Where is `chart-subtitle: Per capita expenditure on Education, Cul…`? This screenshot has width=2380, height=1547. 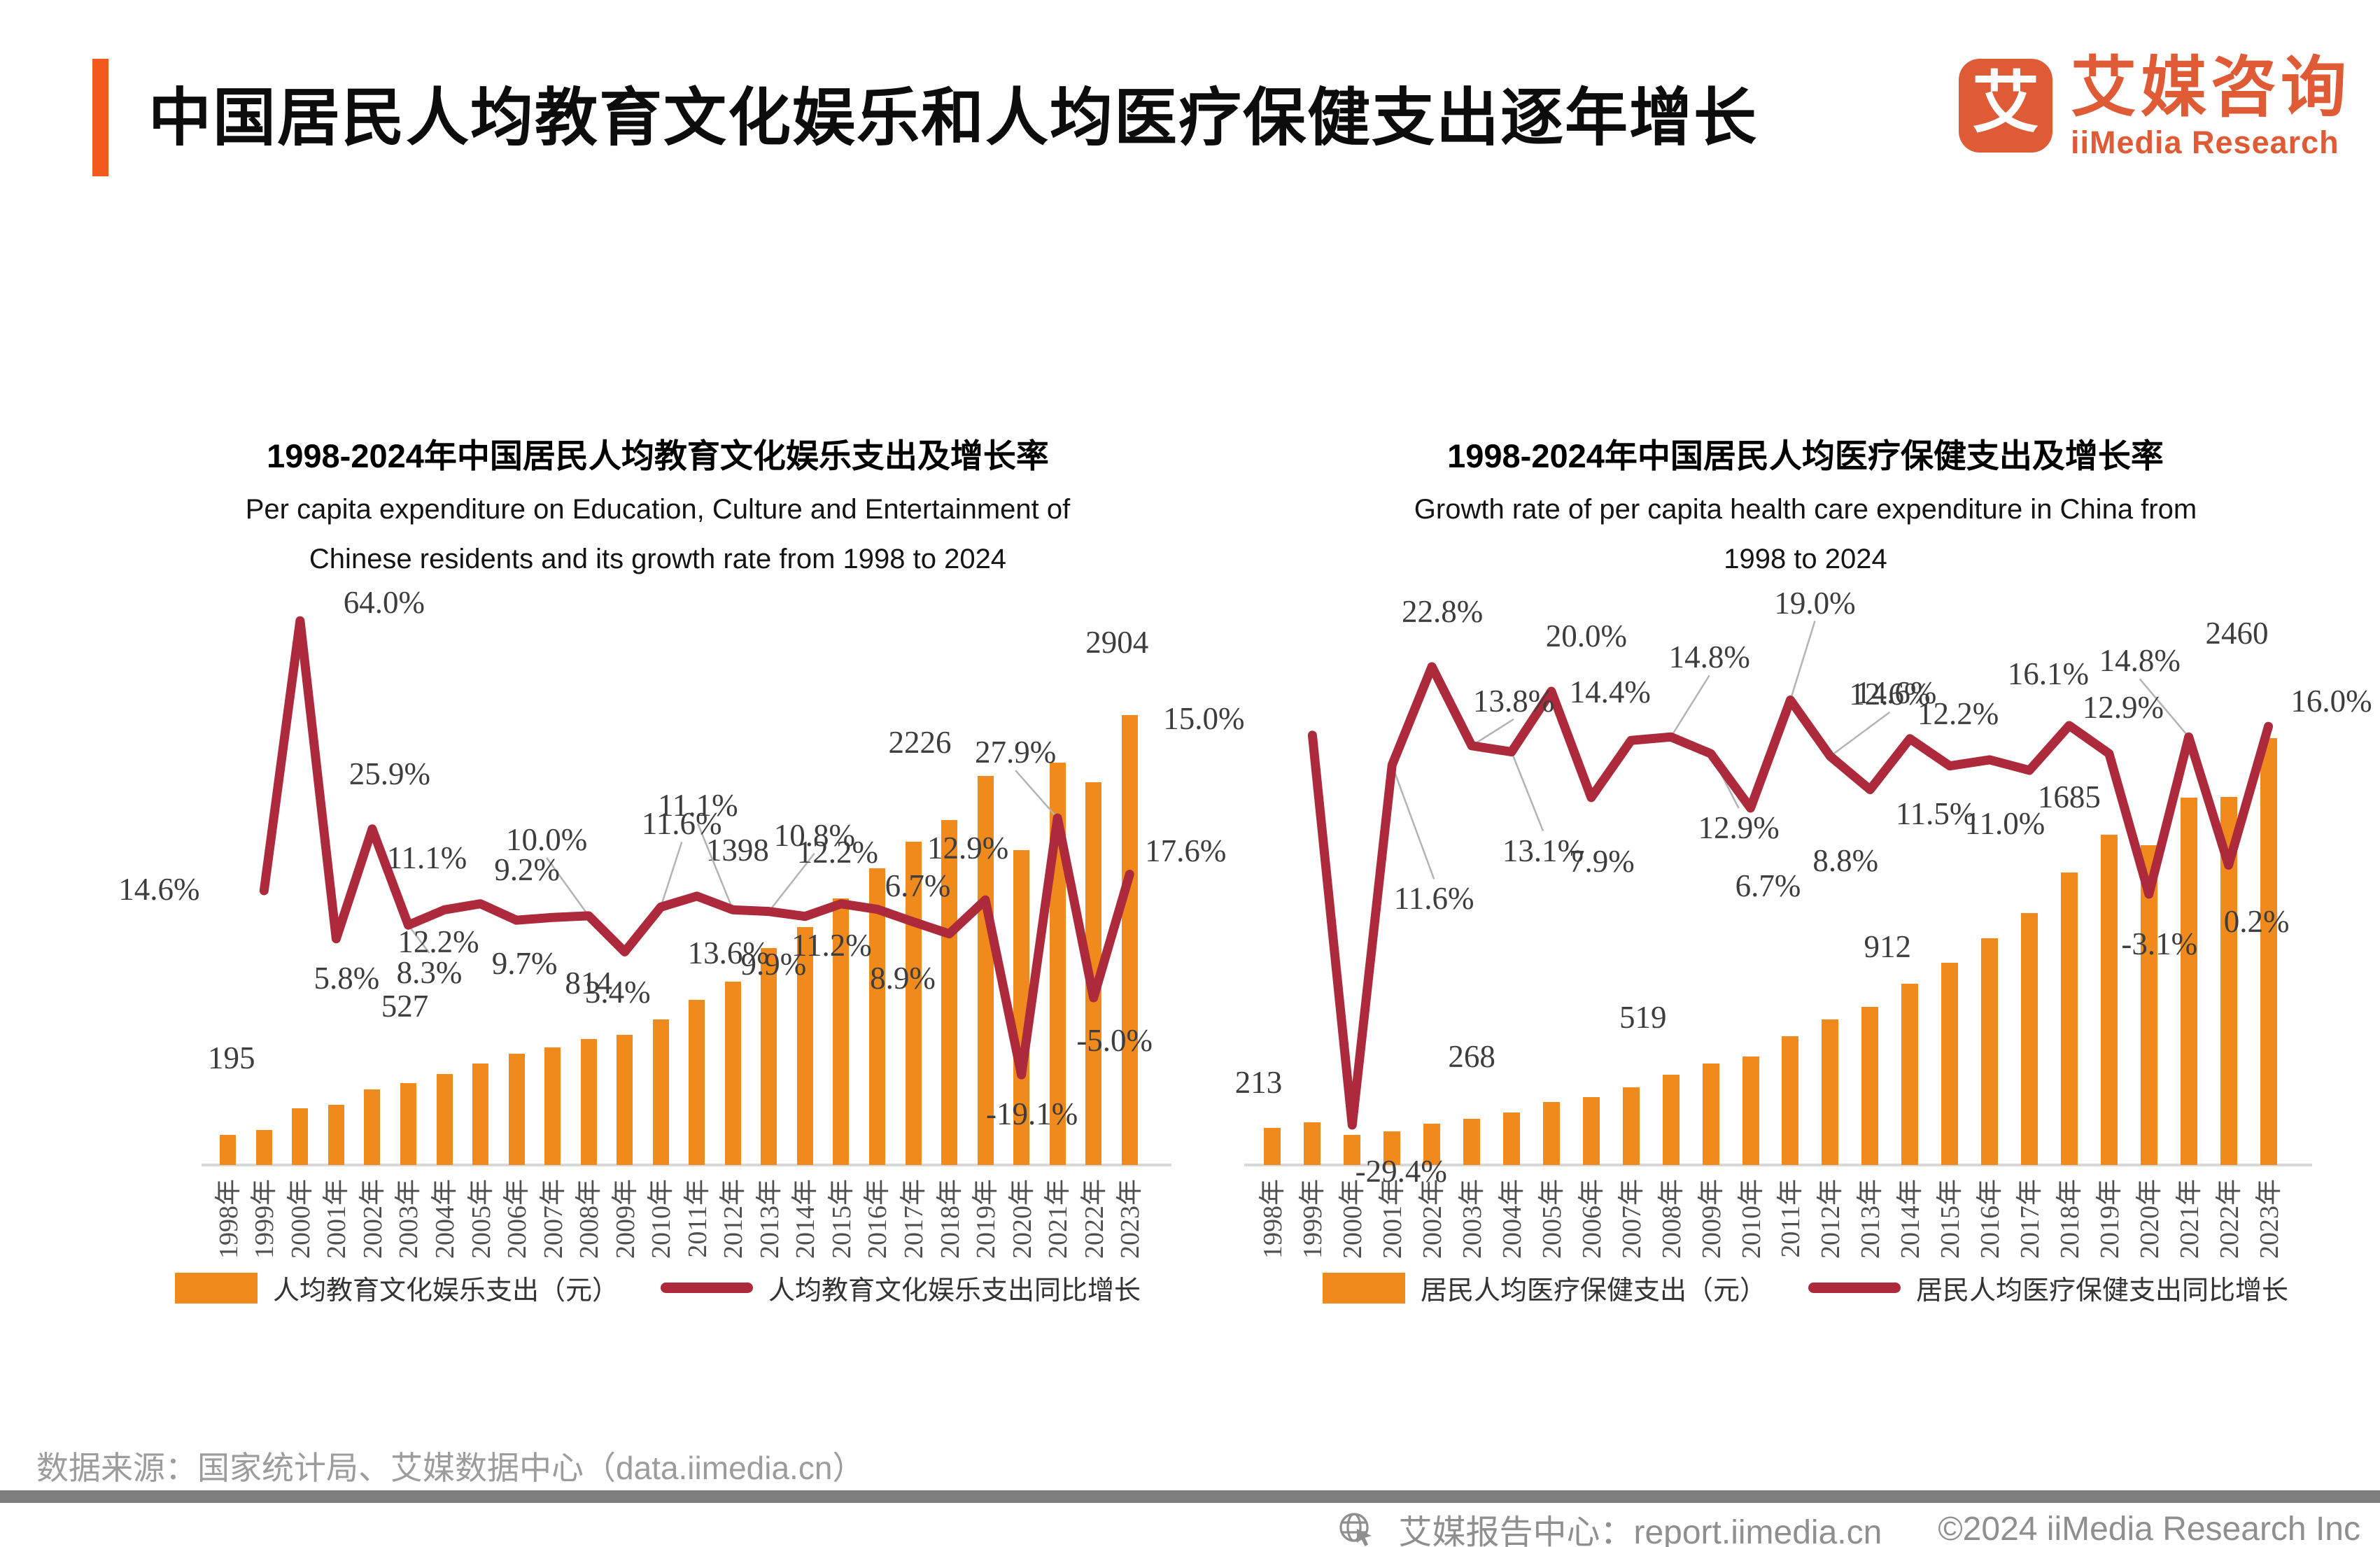
chart-subtitle: Per capita expenditure on Education, Cul… is located at coordinates (658, 534).